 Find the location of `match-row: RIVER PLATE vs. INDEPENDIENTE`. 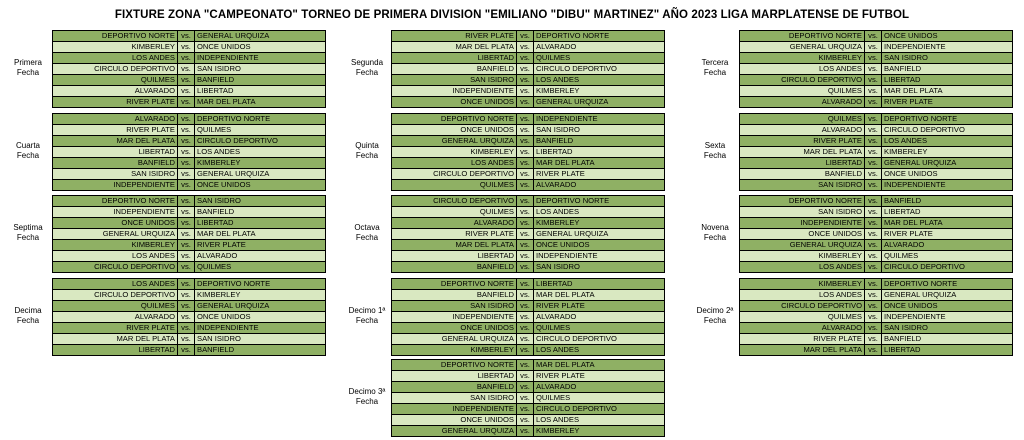

match-row: RIVER PLATE vs. INDEPENDIENTE is located at coordinates (189, 328).